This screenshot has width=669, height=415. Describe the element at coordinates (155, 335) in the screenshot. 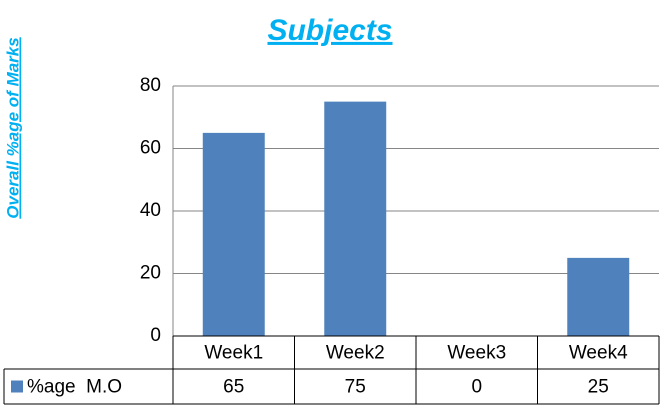

I see `y-tick-label: 0` at that location.